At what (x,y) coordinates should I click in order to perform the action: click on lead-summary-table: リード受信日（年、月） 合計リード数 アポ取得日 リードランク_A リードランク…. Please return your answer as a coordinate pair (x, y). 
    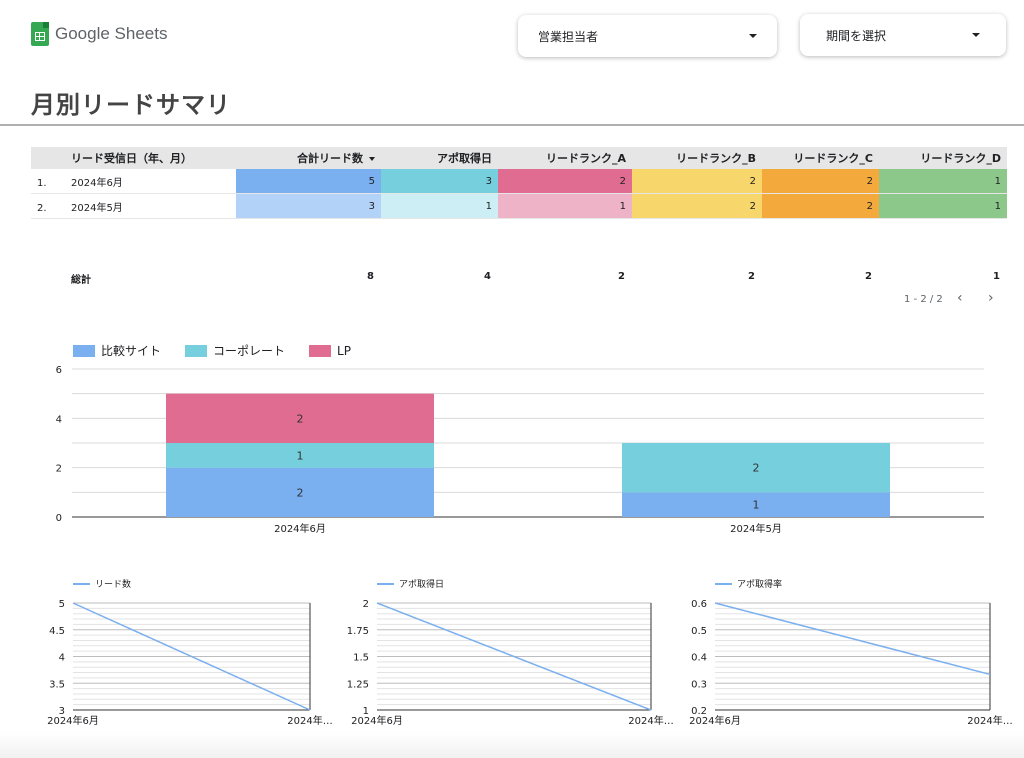
    Looking at the image, I should click on (519, 183).